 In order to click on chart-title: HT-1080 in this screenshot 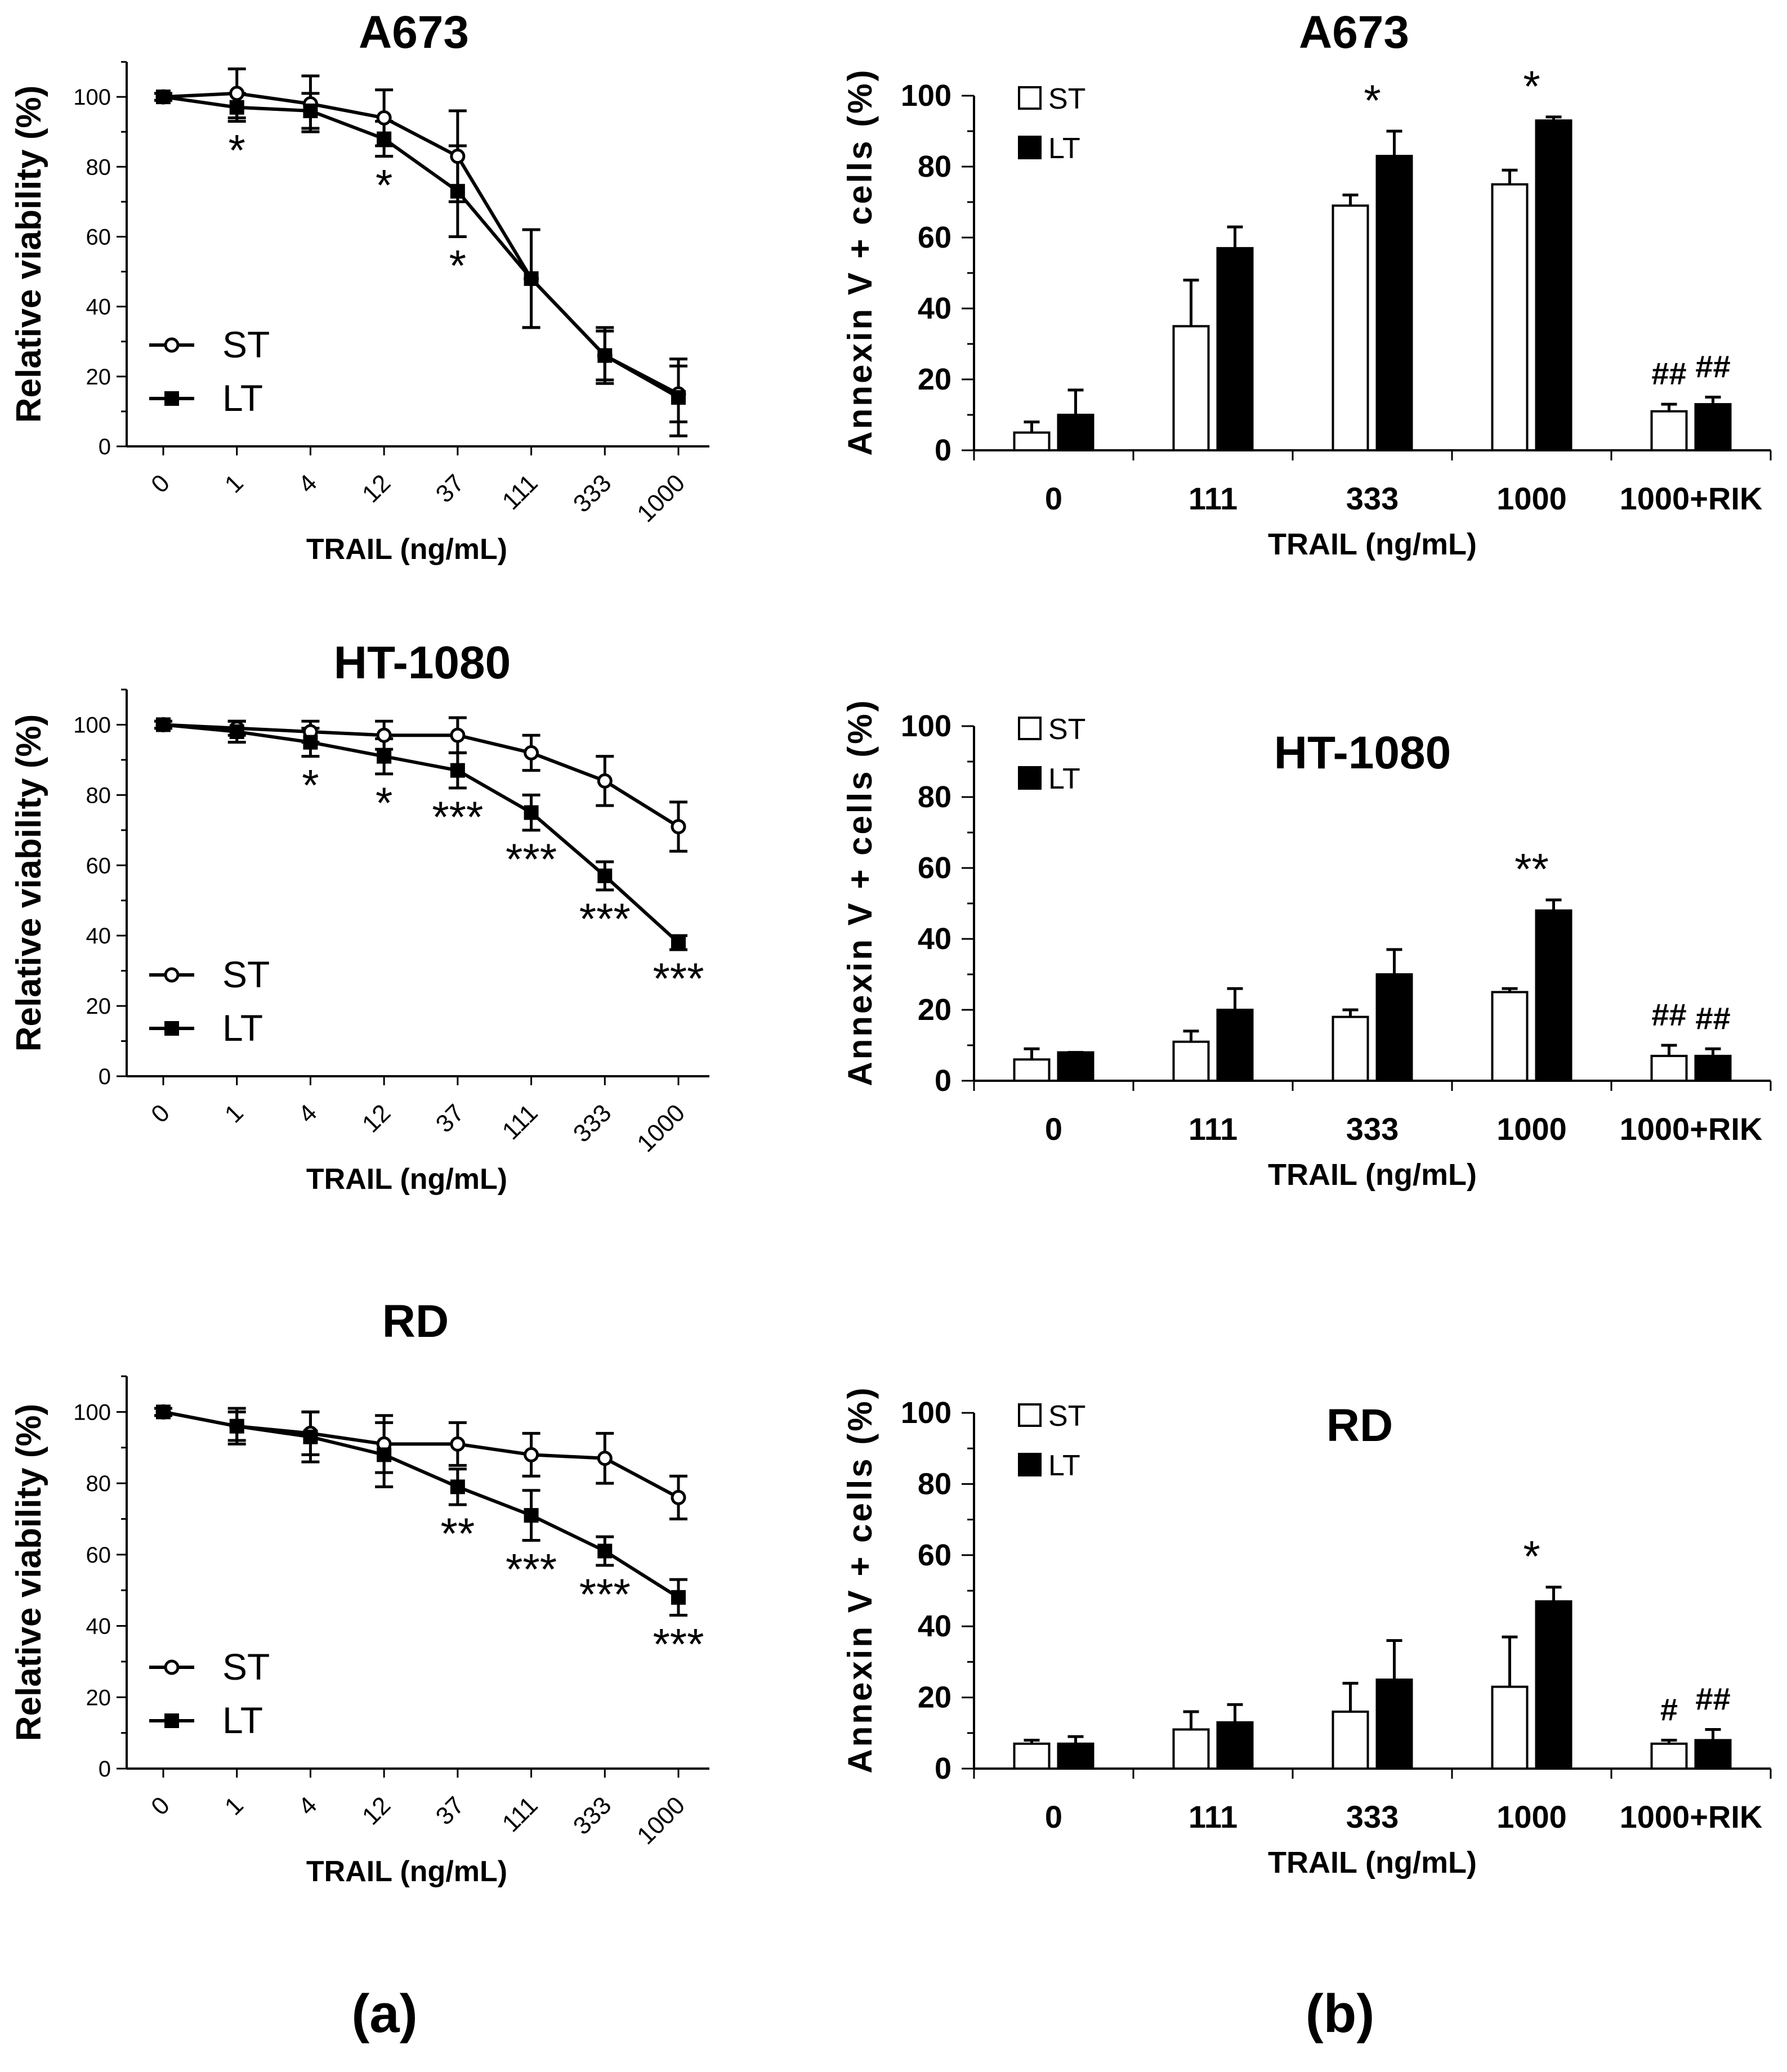, I will do `click(1362, 753)`.